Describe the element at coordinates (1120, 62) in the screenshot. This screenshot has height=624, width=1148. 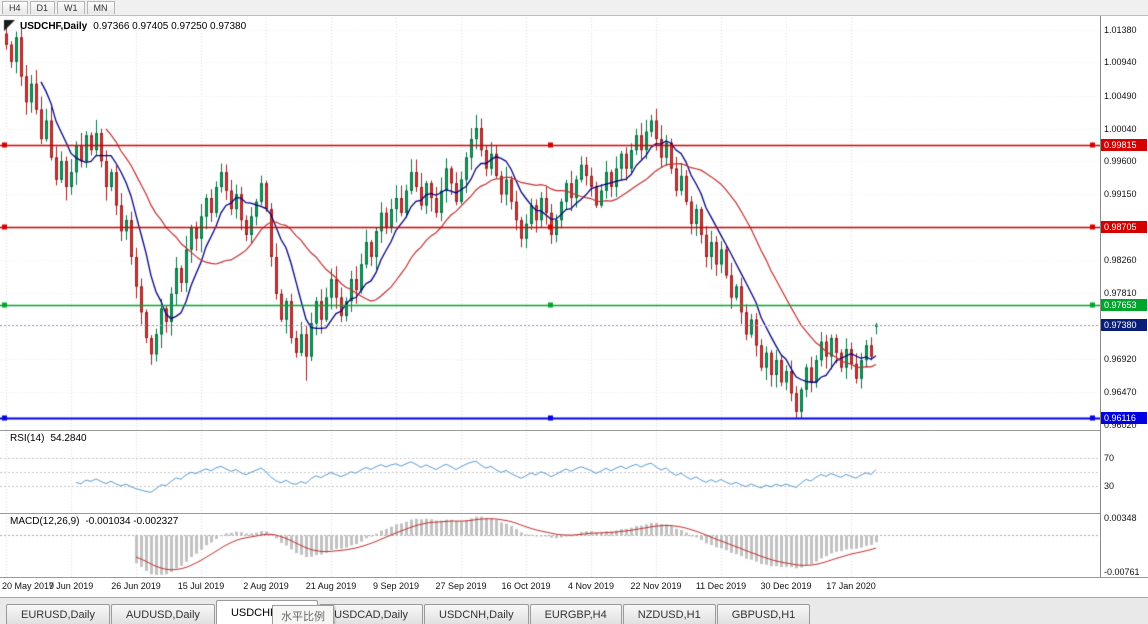
I see `axis-tick-label: 1.00940` at that location.